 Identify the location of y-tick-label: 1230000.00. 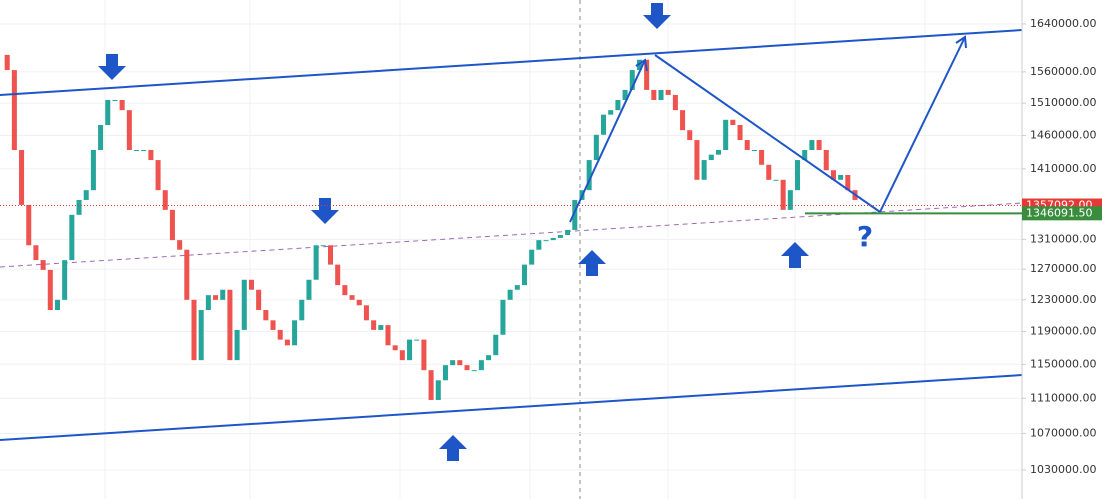
(1063, 299).